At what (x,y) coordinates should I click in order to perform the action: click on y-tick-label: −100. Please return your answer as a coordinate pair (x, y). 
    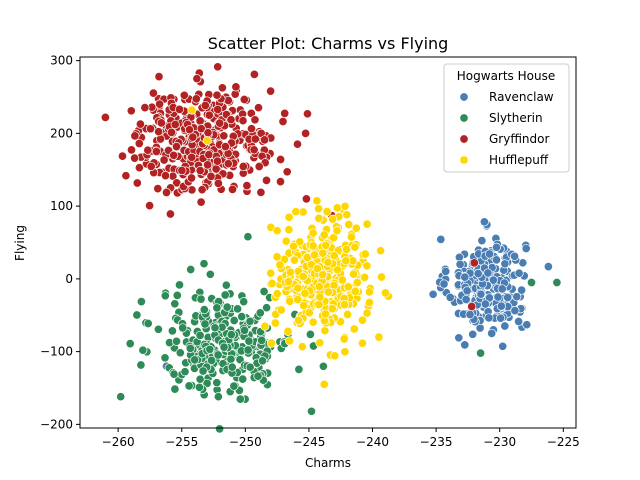
    Looking at the image, I should click on (56, 352).